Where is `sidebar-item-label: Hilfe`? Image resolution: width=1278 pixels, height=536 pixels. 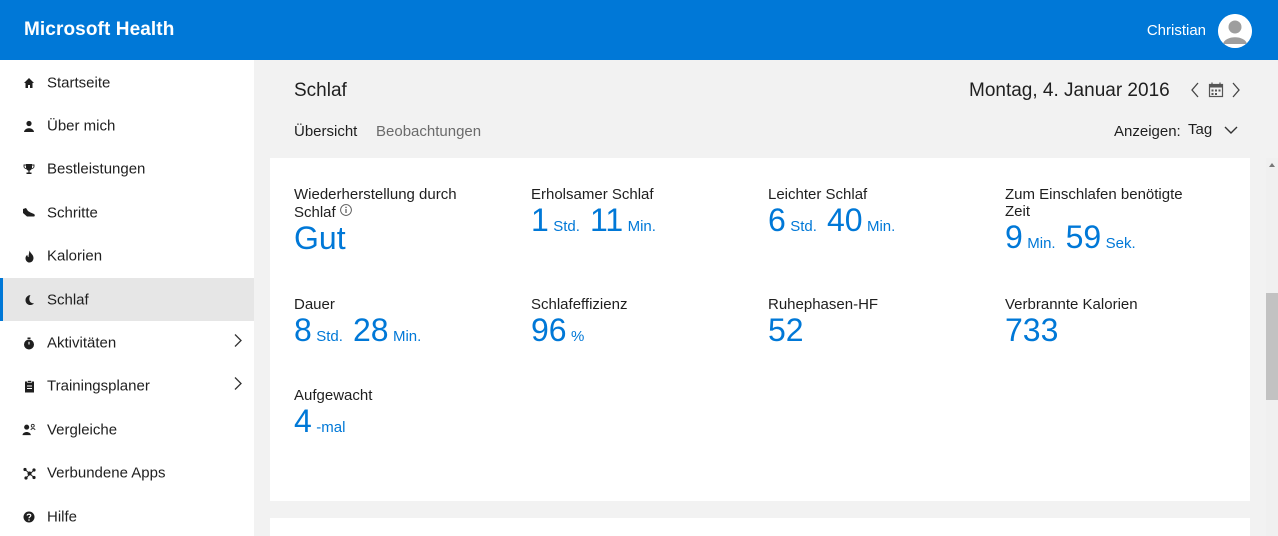 sidebar-item-label: Hilfe is located at coordinates (62, 517).